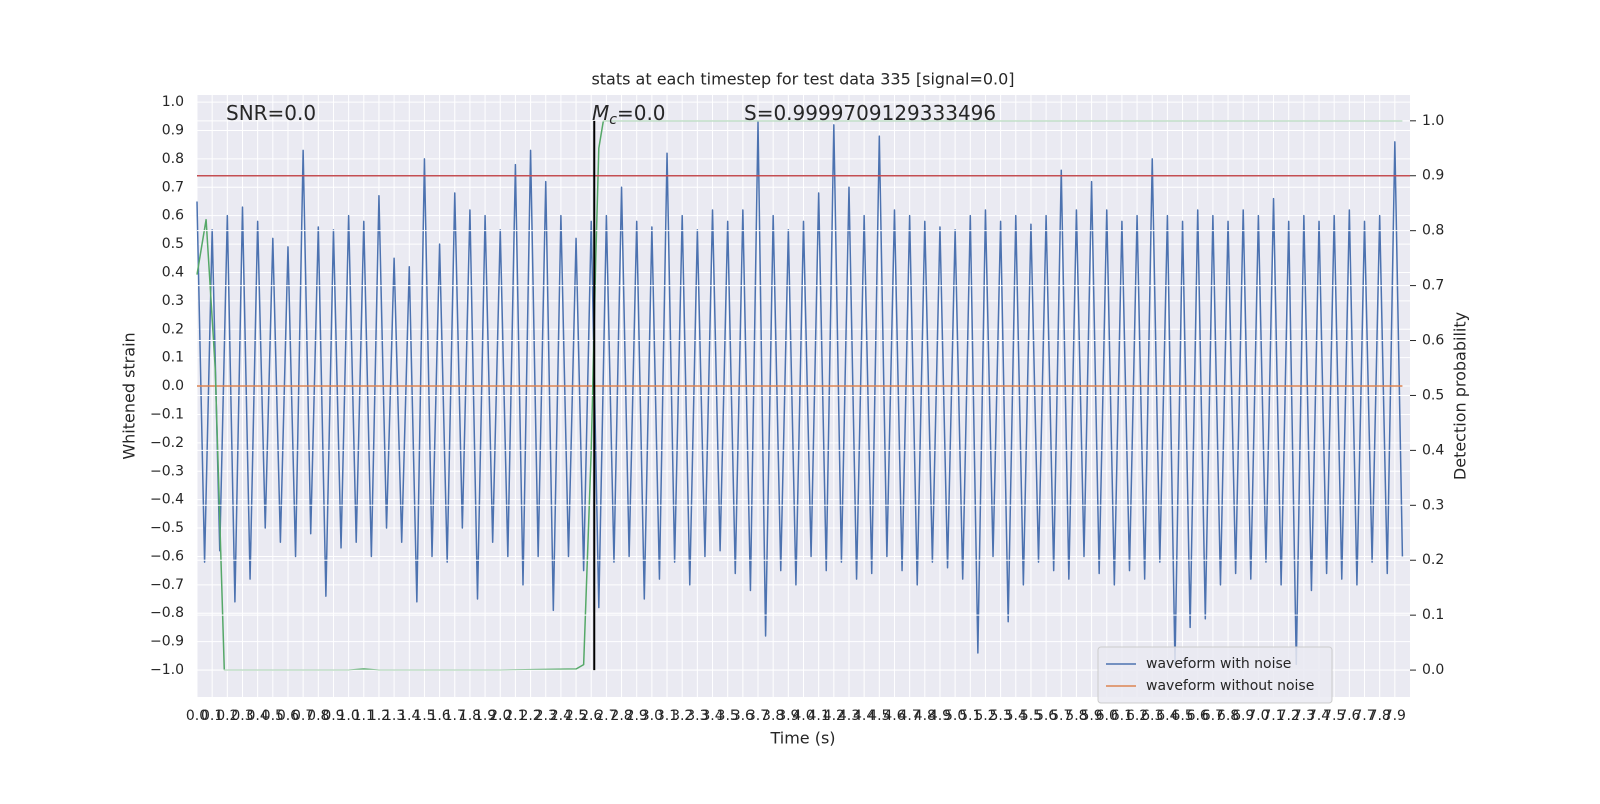 The width and height of the screenshot is (1600, 804). Describe the element at coordinates (173, 358) in the screenshot. I see `y-tick-label: 0.1` at that location.